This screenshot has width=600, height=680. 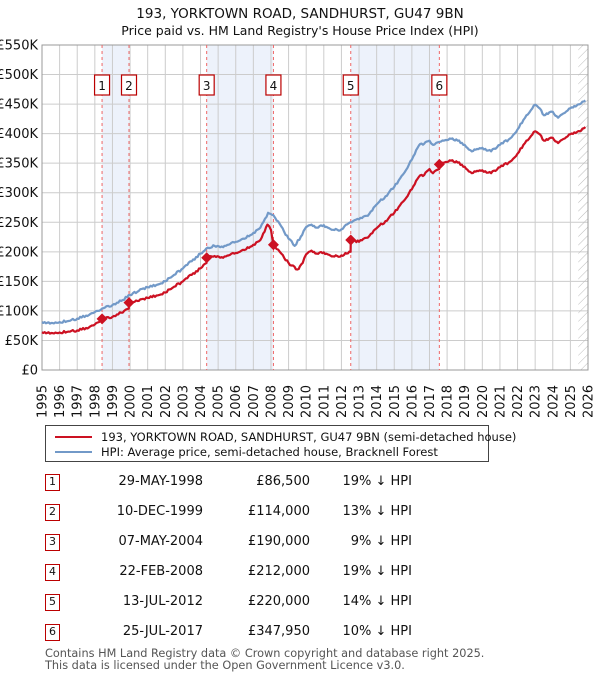 What do you see at coordinates (589, 401) in the screenshot?
I see `x-axis-label: 2026` at bounding box center [589, 401].